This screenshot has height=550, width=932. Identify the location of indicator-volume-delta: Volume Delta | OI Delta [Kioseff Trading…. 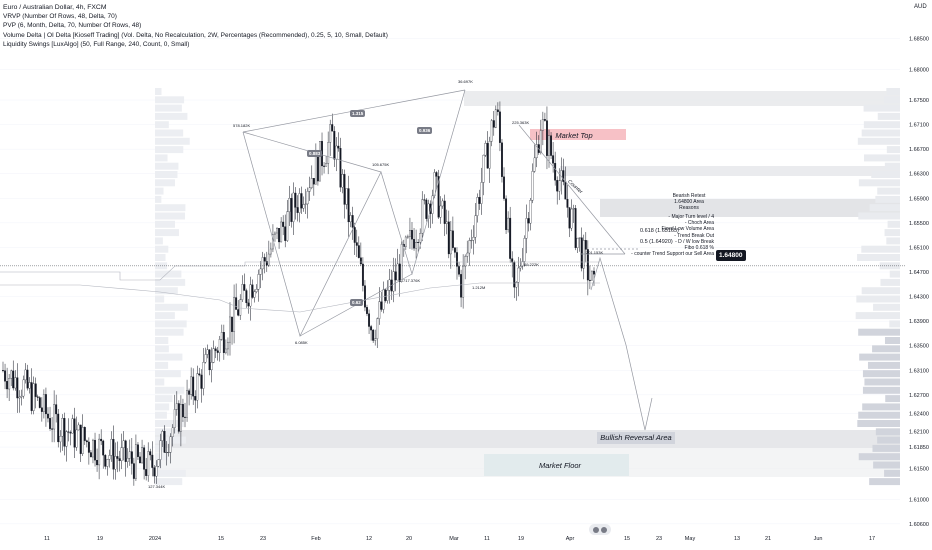
(195, 35).